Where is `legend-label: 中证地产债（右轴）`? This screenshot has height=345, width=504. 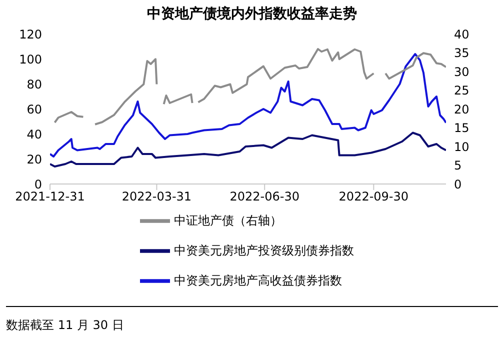
legend-label: 中证地产债（右轴） is located at coordinates (228, 220).